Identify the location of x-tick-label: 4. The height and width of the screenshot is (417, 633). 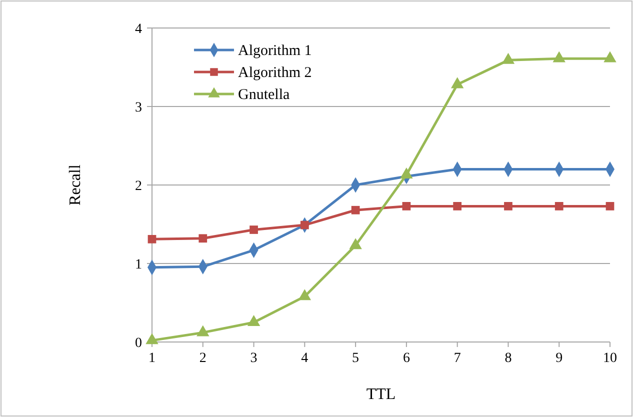
(304, 358).